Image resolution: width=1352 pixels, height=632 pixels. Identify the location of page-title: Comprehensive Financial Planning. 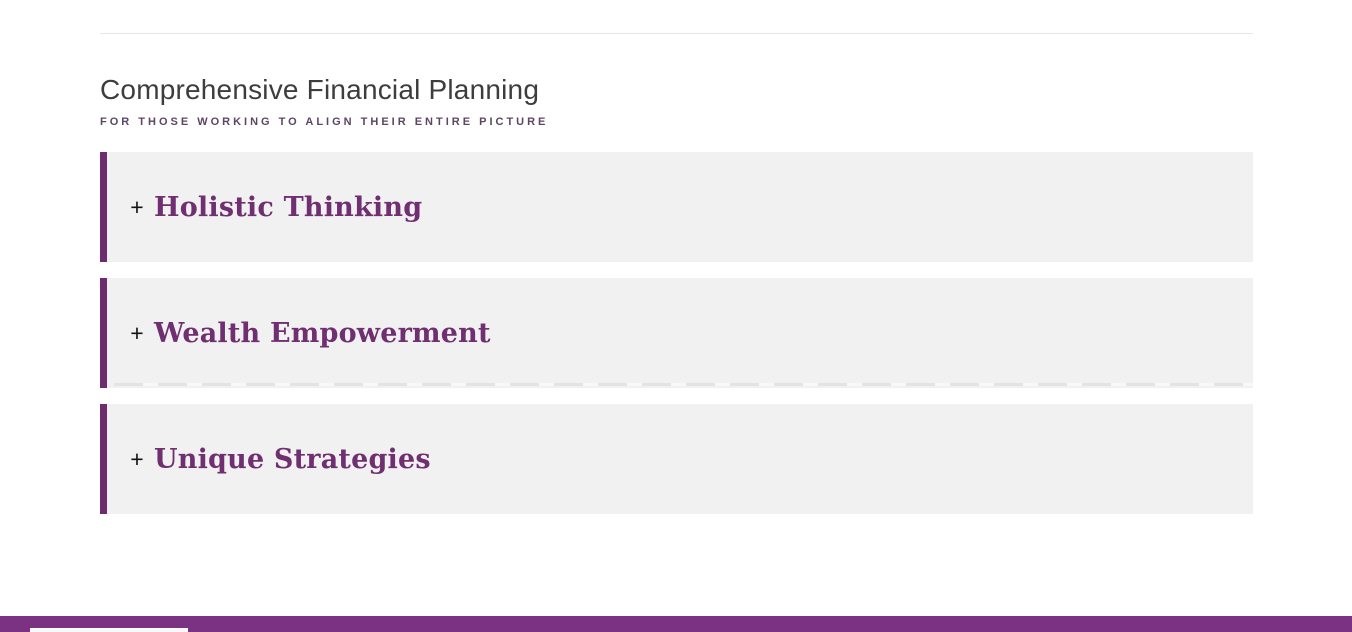
(320, 89).